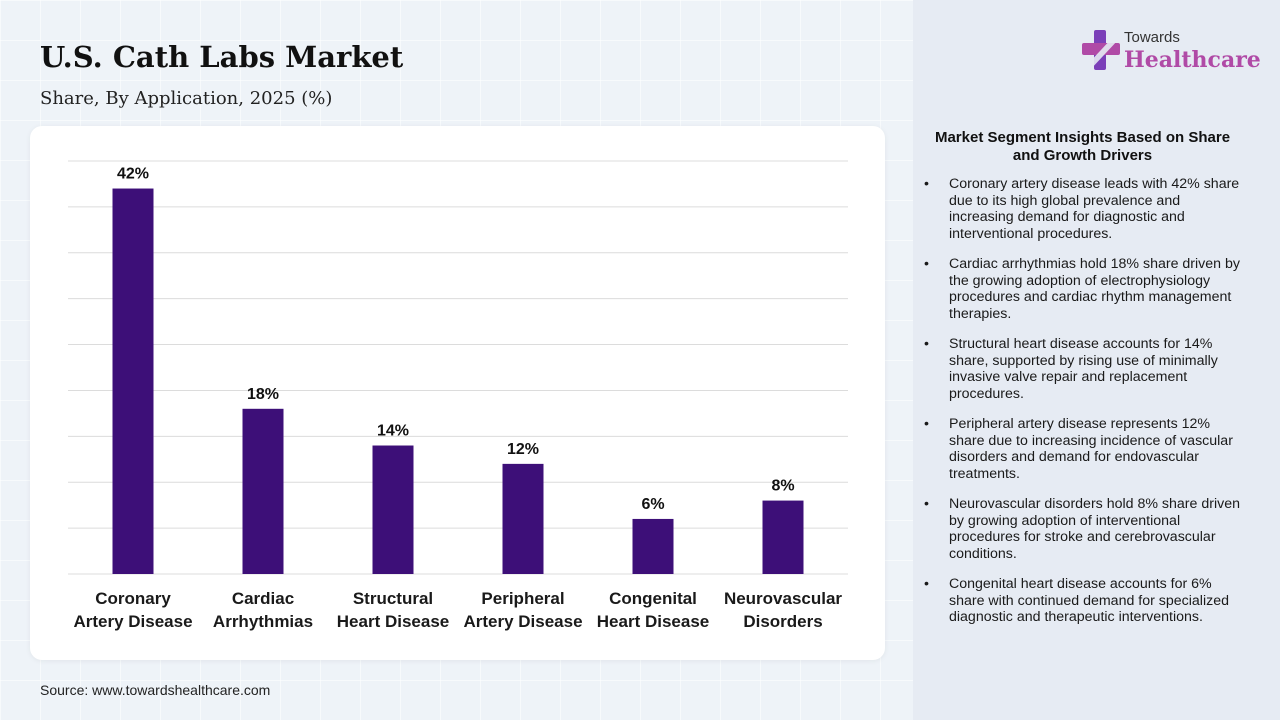 The image size is (1280, 720). What do you see at coordinates (1101, 50) in the screenshot?
I see `medical-cross-icon` at bounding box center [1101, 50].